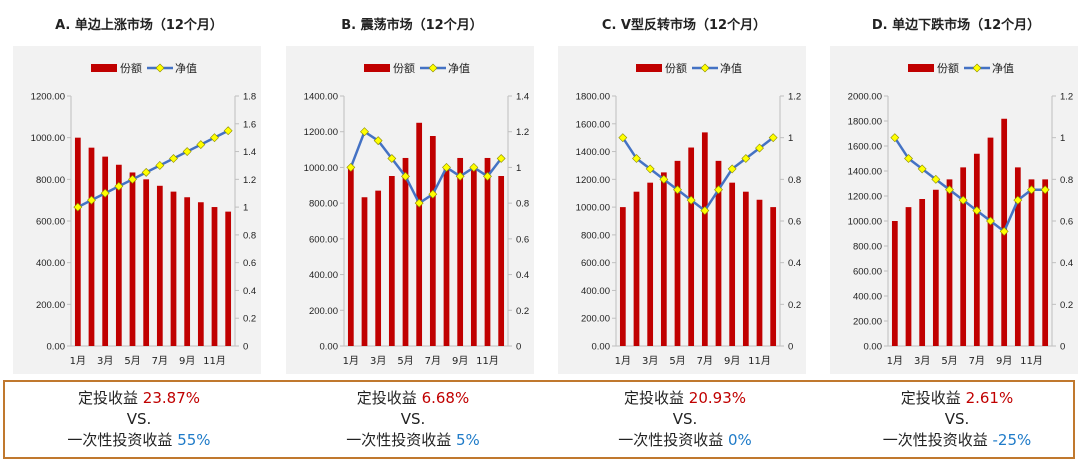 The height and width of the screenshot is (464, 1080). I want to click on legend-line-marker, so click(160, 68).